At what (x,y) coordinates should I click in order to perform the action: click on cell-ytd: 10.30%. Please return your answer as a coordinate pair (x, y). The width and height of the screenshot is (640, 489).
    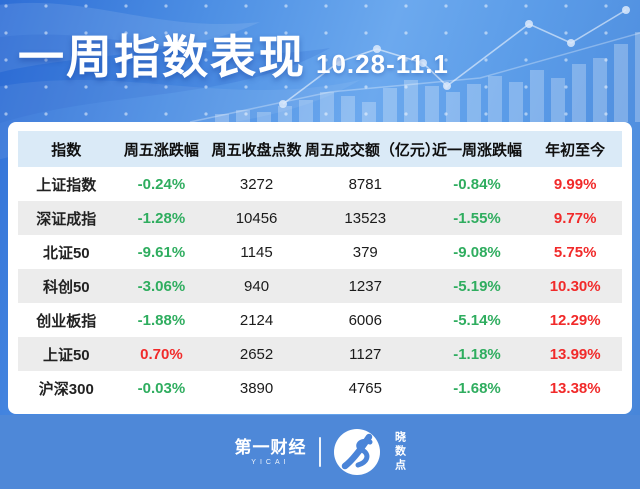
    Looking at the image, I should click on (575, 286).